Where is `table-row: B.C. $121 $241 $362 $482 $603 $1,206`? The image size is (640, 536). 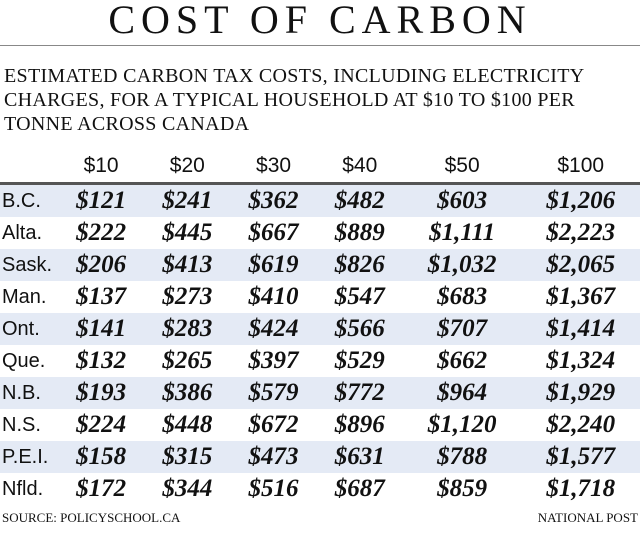 table-row: B.C. $121 $241 $362 $482 $603 $1,206 is located at coordinates (320, 200).